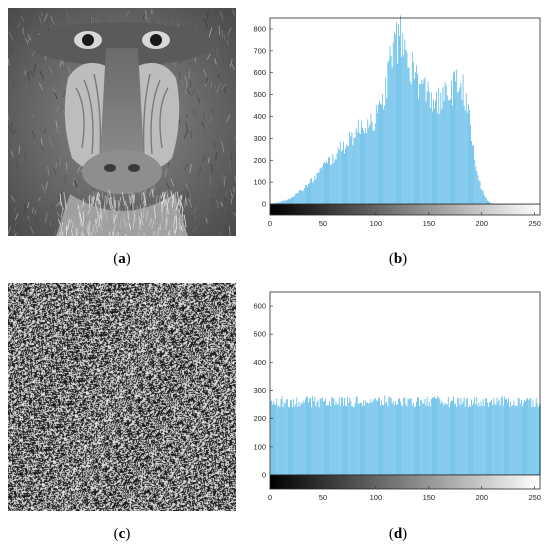 This screenshot has width=550, height=548. What do you see at coordinates (122, 259) in the screenshot?
I see `caption-a: (a)` at bounding box center [122, 259].